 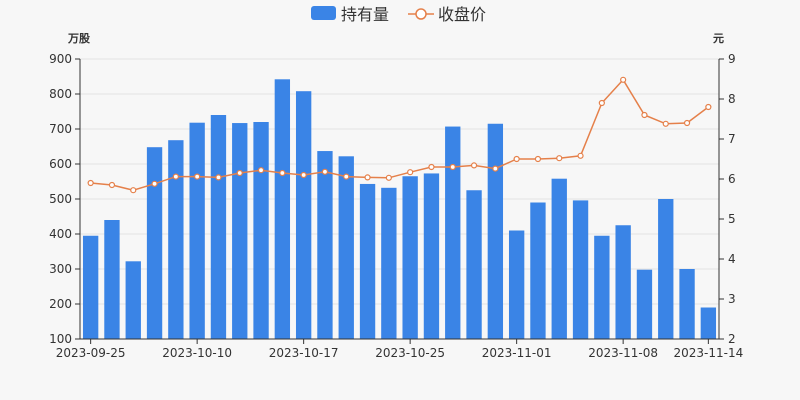 What do you see at coordinates (421, 14) in the screenshot?
I see `legend-line-marker` at bounding box center [421, 14].